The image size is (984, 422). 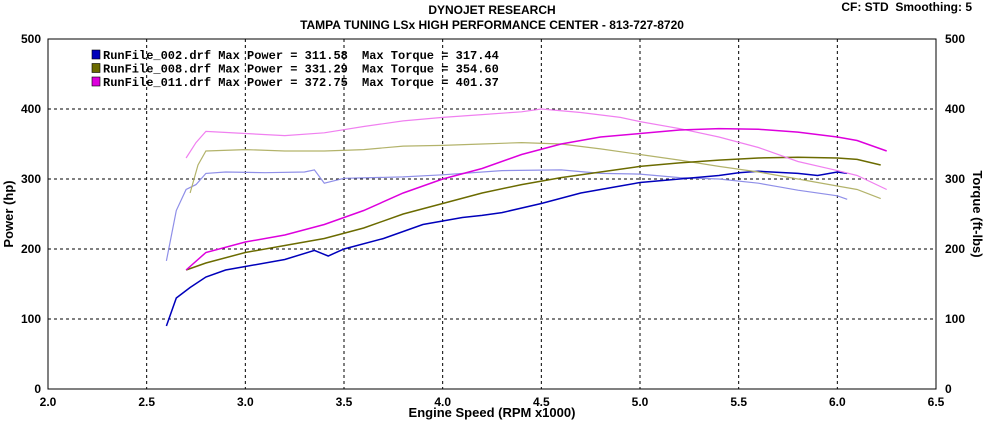 What do you see at coordinates (955, 319) in the screenshot?
I see `y-right-tick-label: 100` at bounding box center [955, 319].